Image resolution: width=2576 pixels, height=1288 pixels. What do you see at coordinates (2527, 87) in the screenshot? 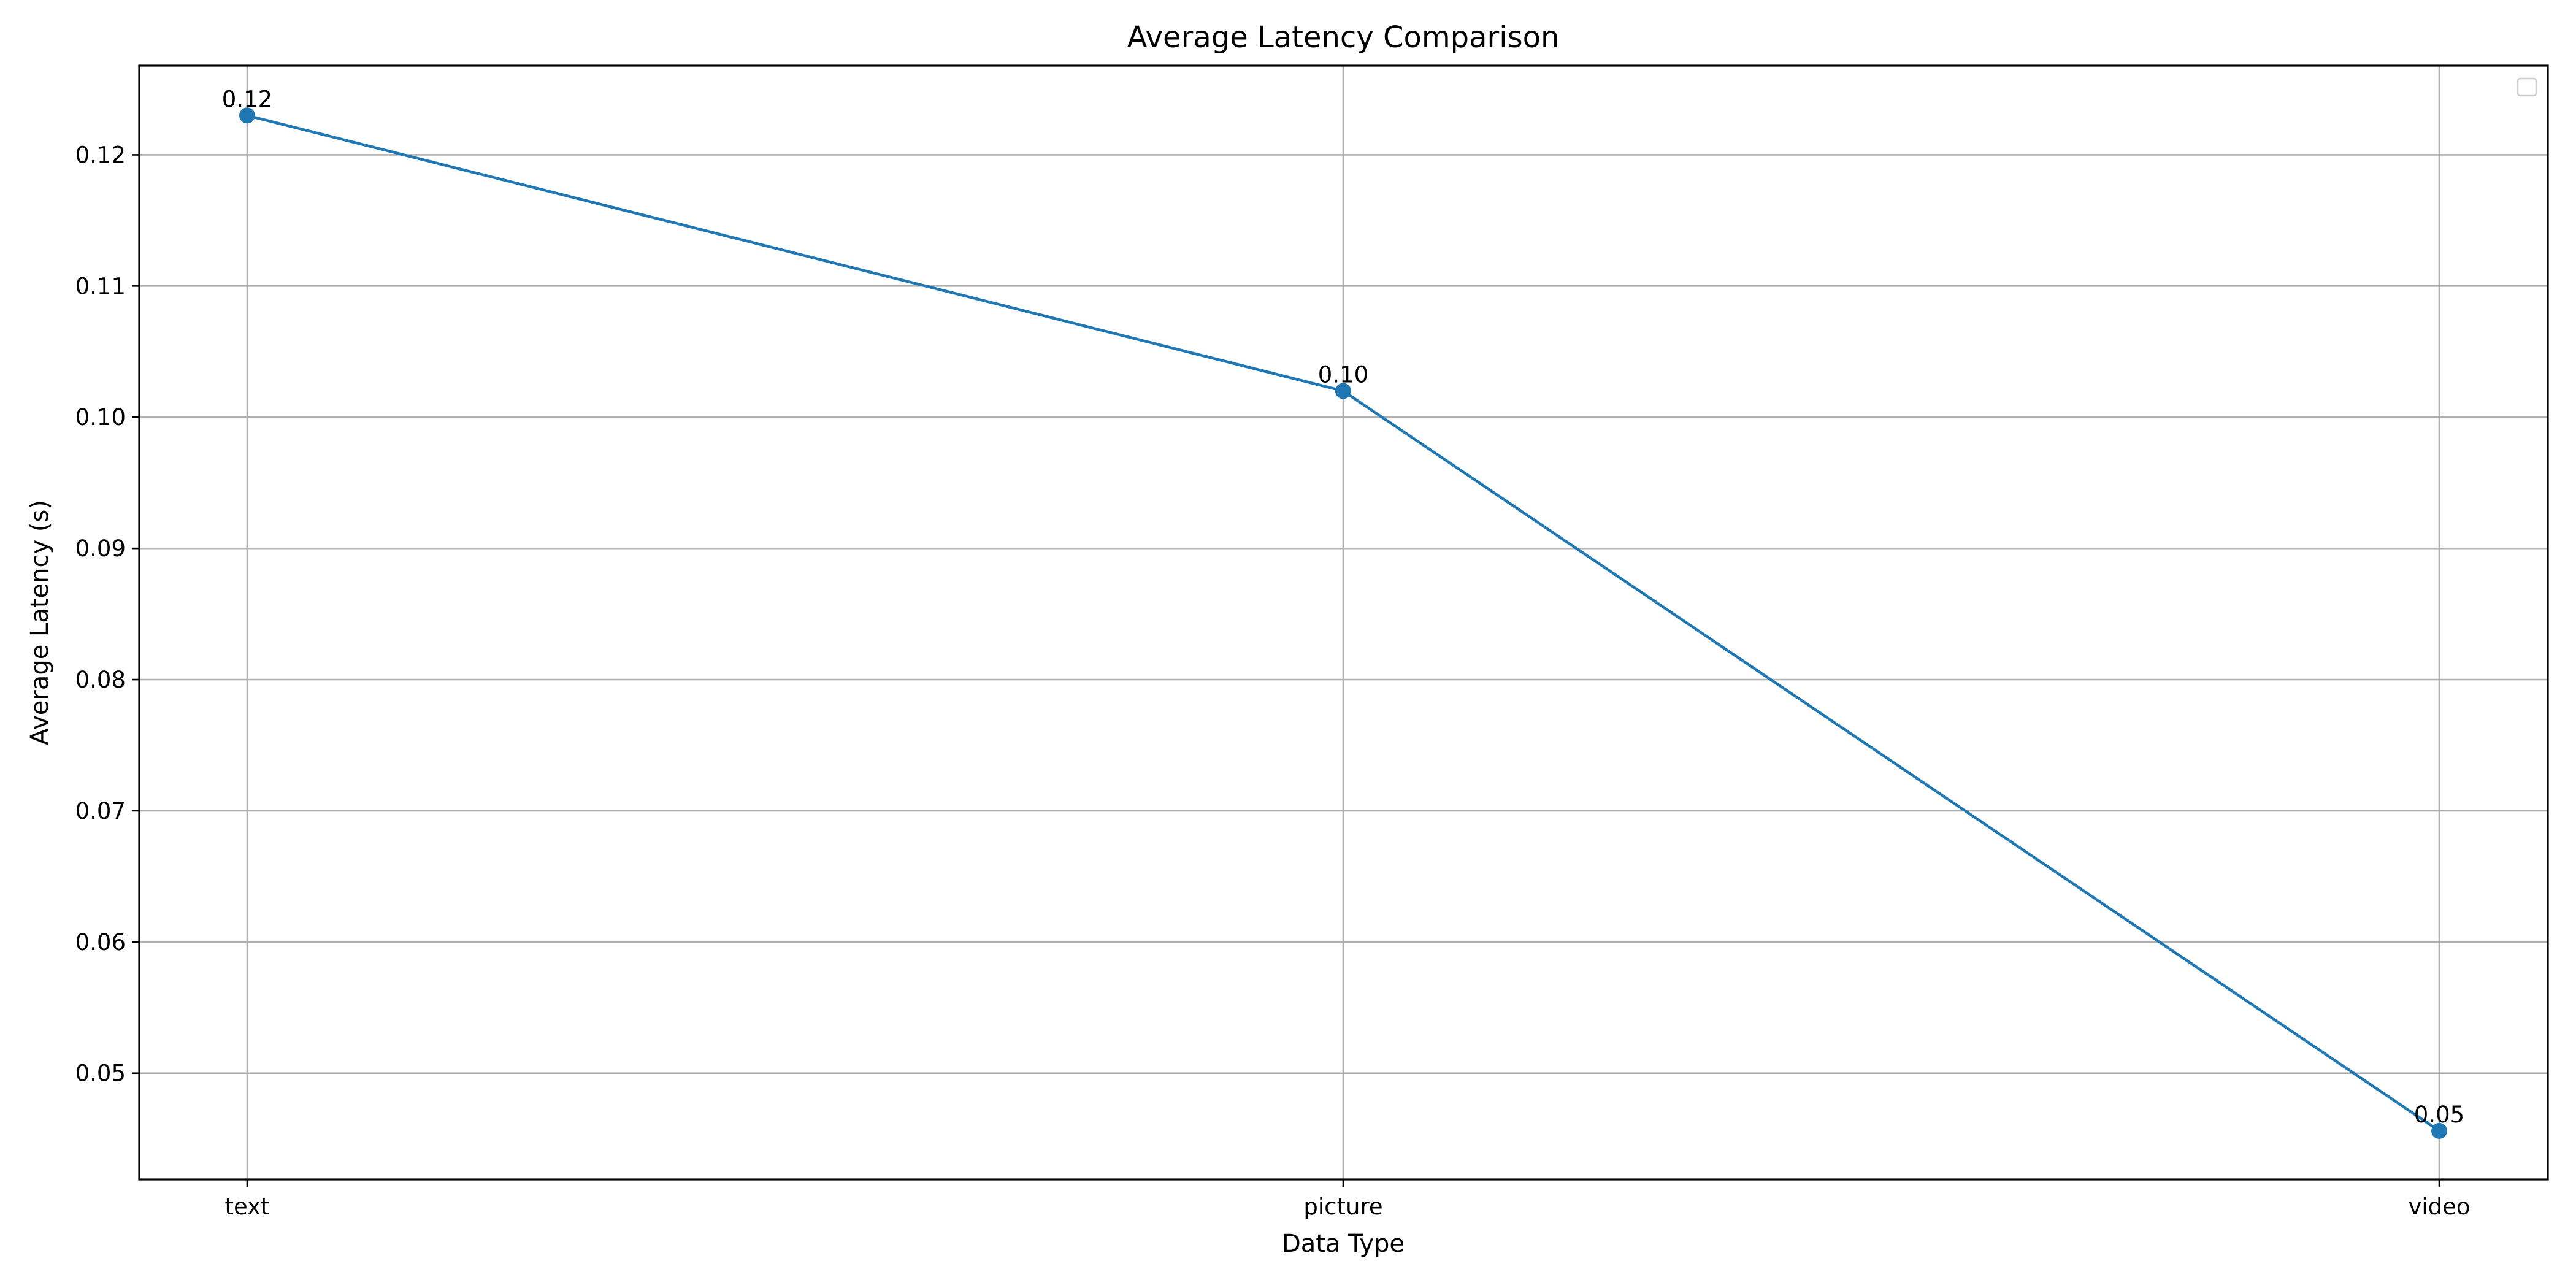
I see `legend-box` at bounding box center [2527, 87].